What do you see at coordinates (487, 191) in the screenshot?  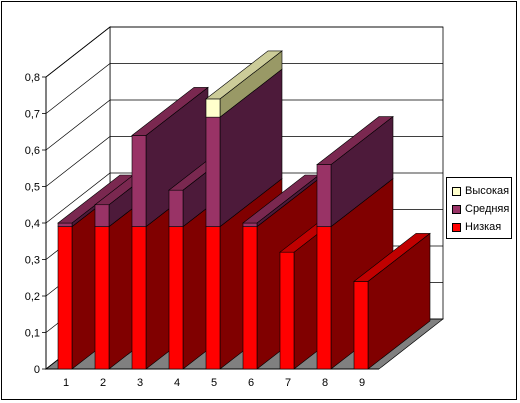 I see `legend-label-high: Высокая` at bounding box center [487, 191].